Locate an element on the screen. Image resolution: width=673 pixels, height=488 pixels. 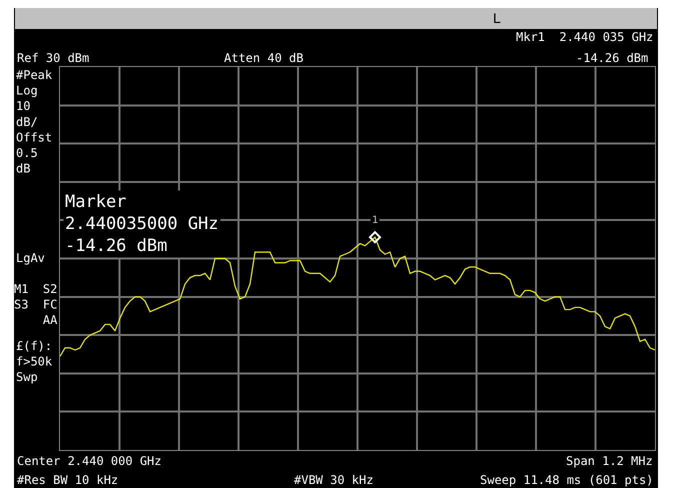
text: Ref 30 dBm is located at coordinates (53, 58).